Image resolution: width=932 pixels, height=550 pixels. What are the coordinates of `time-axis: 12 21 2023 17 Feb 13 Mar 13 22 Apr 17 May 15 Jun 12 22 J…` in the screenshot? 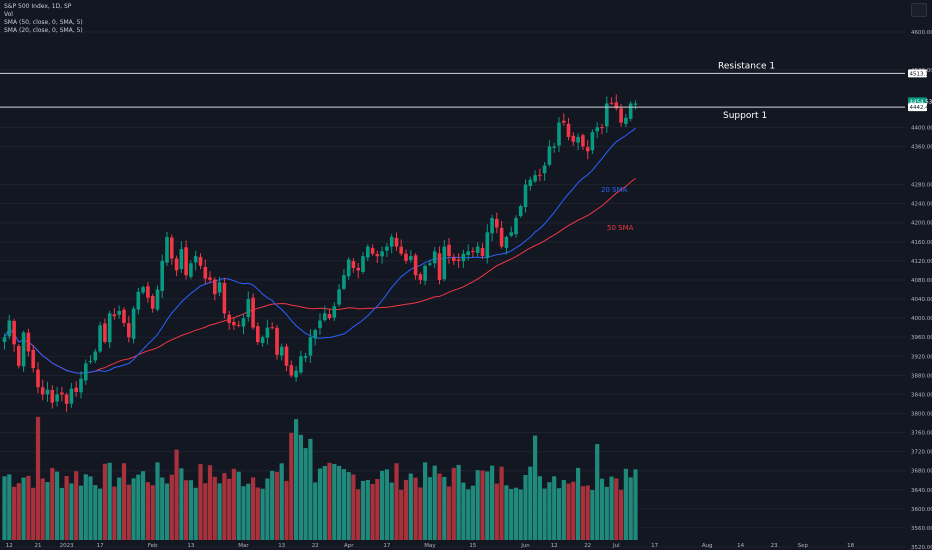 It's located at (430, 546).